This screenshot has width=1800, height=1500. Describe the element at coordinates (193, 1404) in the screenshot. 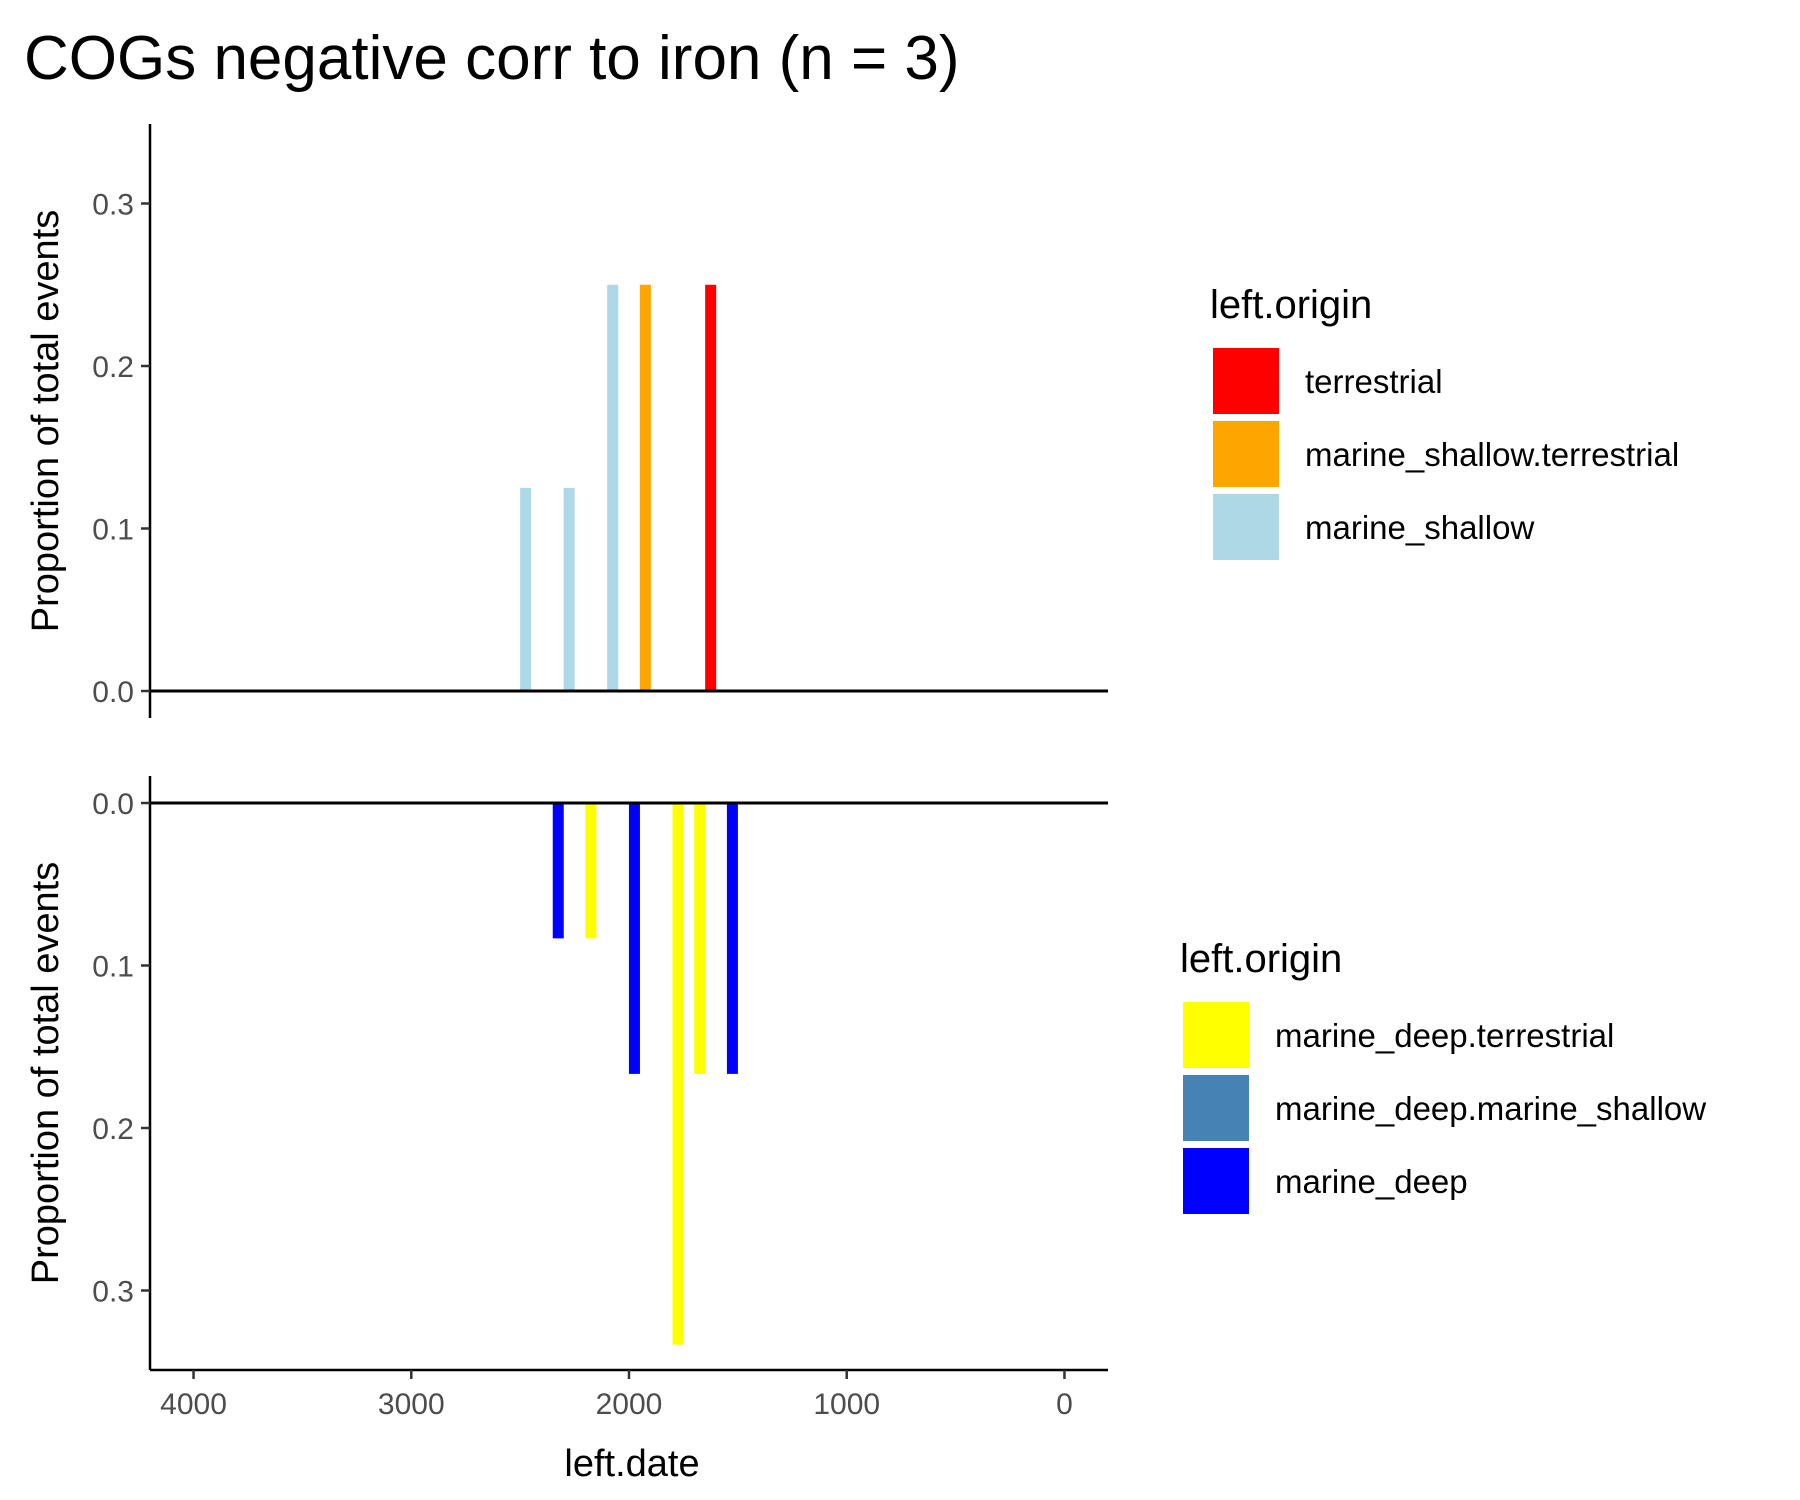

I see `x-tick-label: 4000` at that location.